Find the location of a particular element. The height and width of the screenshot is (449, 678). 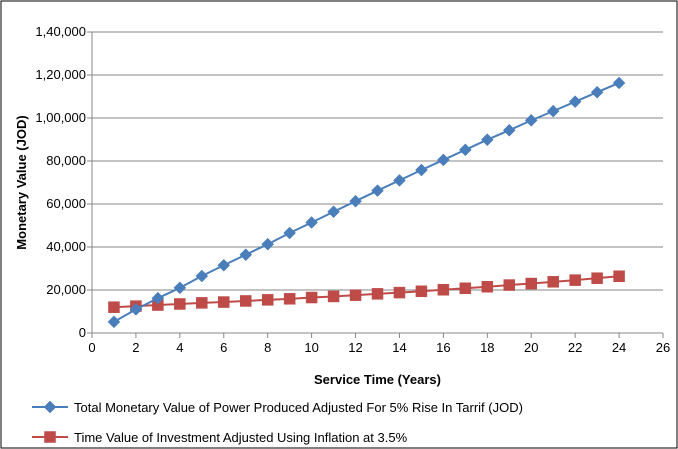

y-tick-label: 1,00,000 is located at coordinates (60, 117).